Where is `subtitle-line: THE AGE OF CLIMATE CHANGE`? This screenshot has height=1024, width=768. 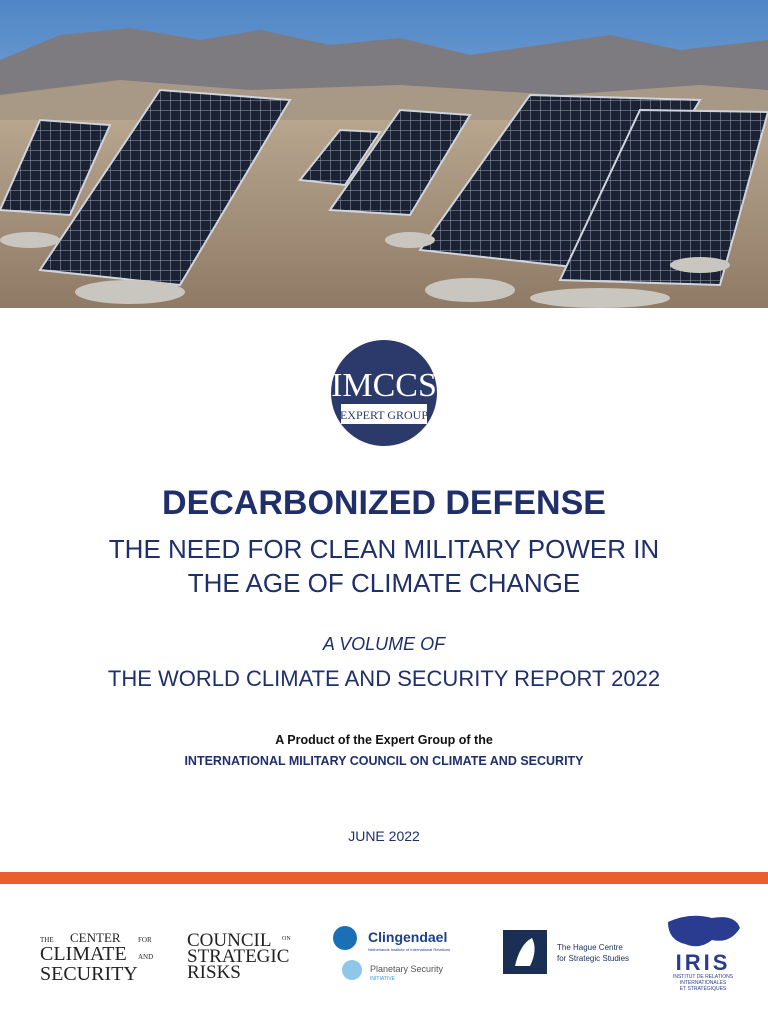 subtitle-line: THE AGE OF CLIMATE CHANGE is located at coordinates (384, 583).